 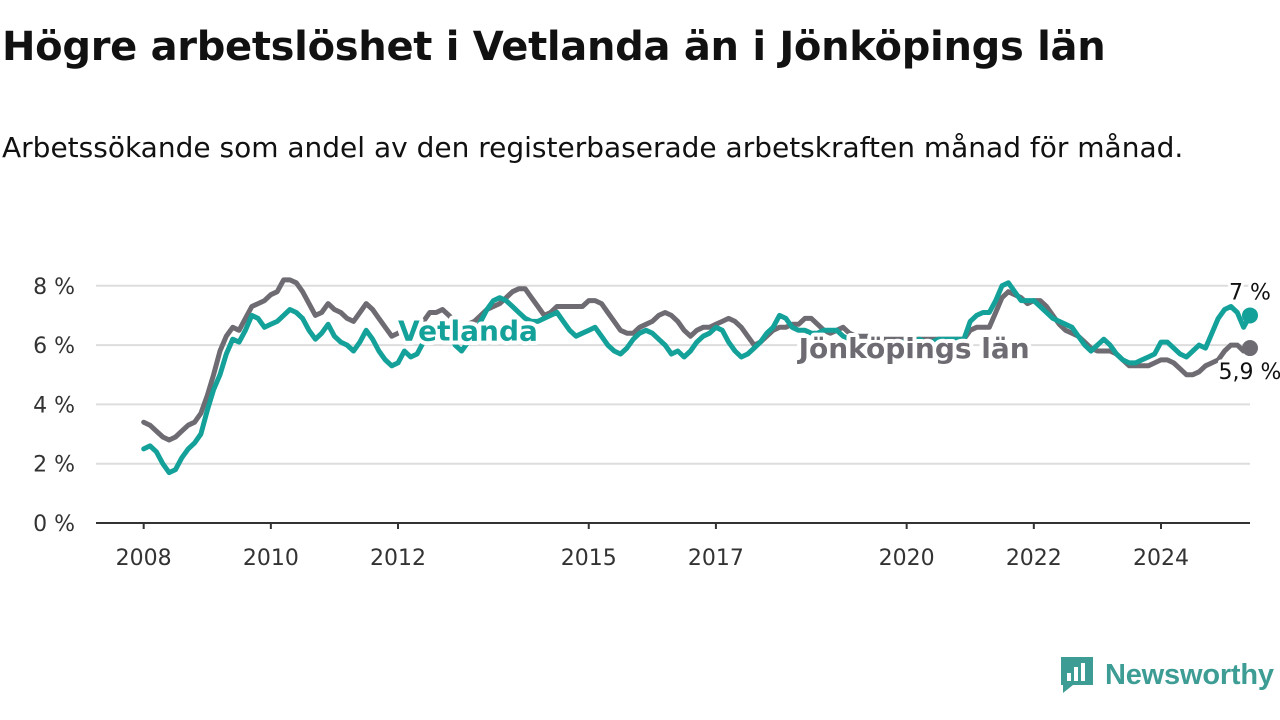 What do you see at coordinates (1249, 372) in the screenshot?
I see `end-value-label: 5,9 %` at bounding box center [1249, 372].